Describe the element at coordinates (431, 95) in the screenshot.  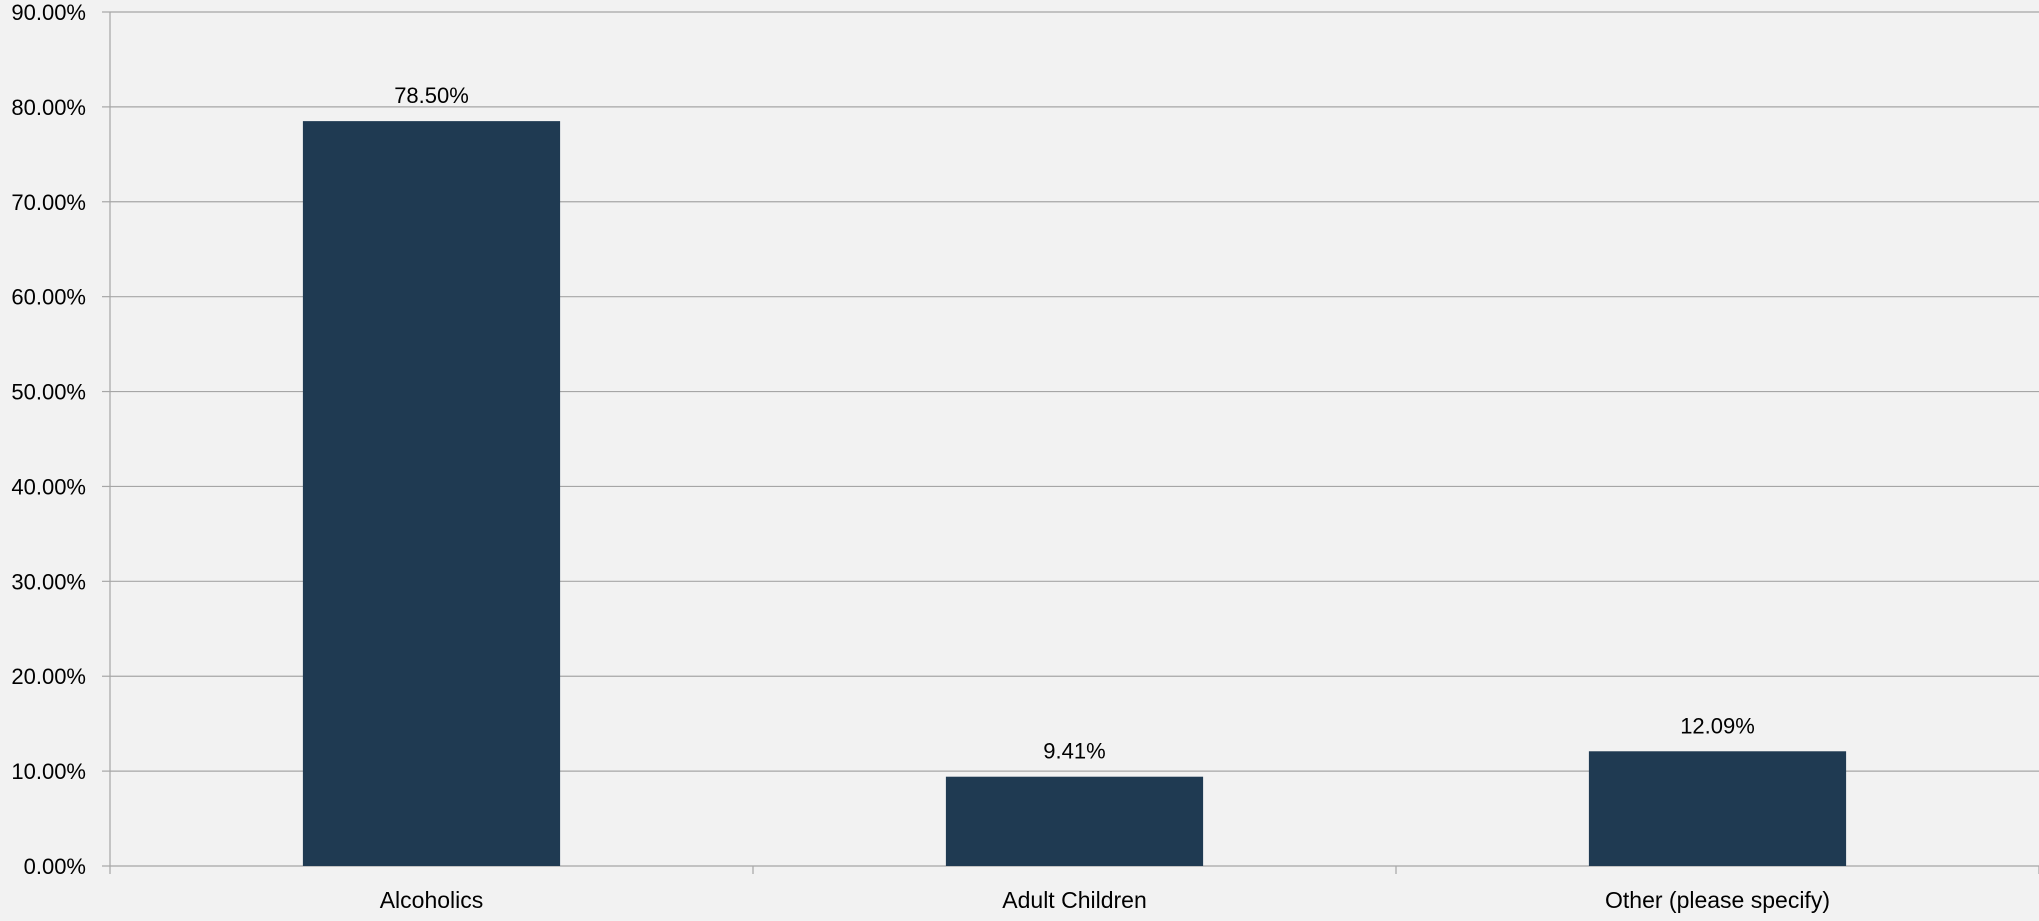
I see `data-label-0: 78.50%` at that location.